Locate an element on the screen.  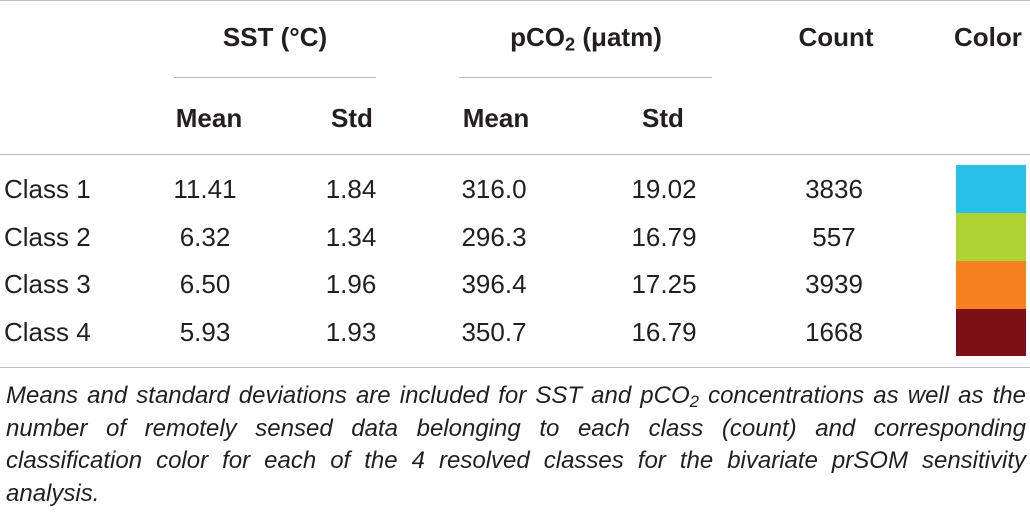
class-2-color-swatch is located at coordinates (991, 237).